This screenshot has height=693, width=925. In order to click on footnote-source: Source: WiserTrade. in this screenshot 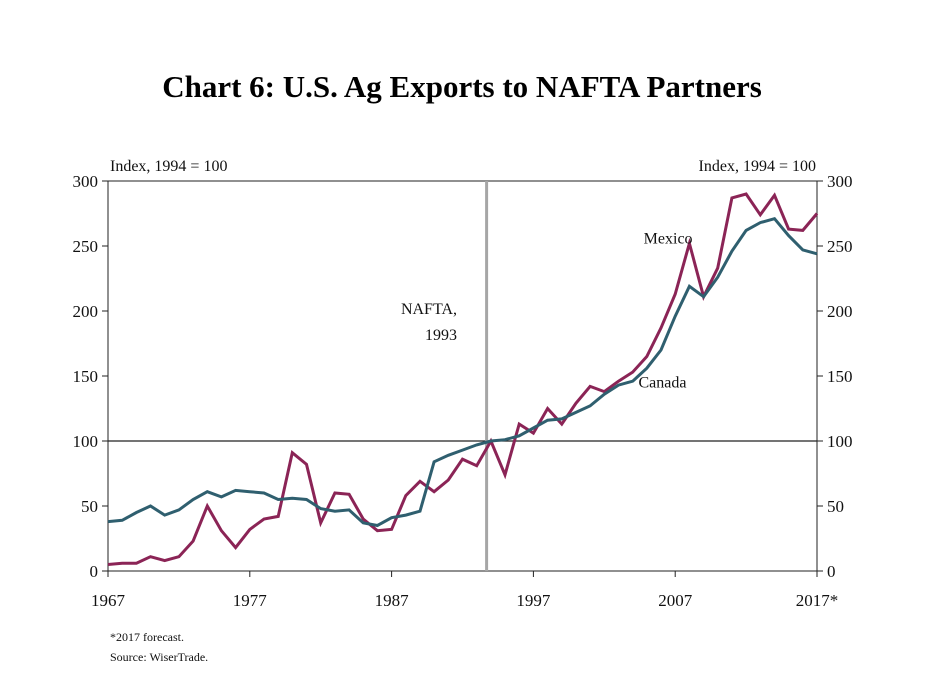, I will do `click(159, 657)`.